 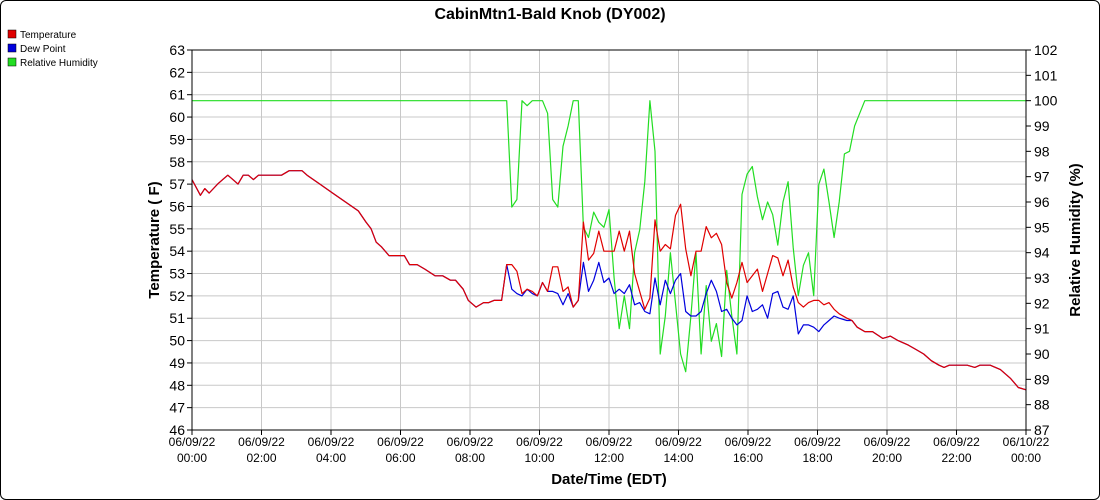 What do you see at coordinates (1046, 101) in the screenshot?
I see `y2-tick-label: 100` at bounding box center [1046, 101].